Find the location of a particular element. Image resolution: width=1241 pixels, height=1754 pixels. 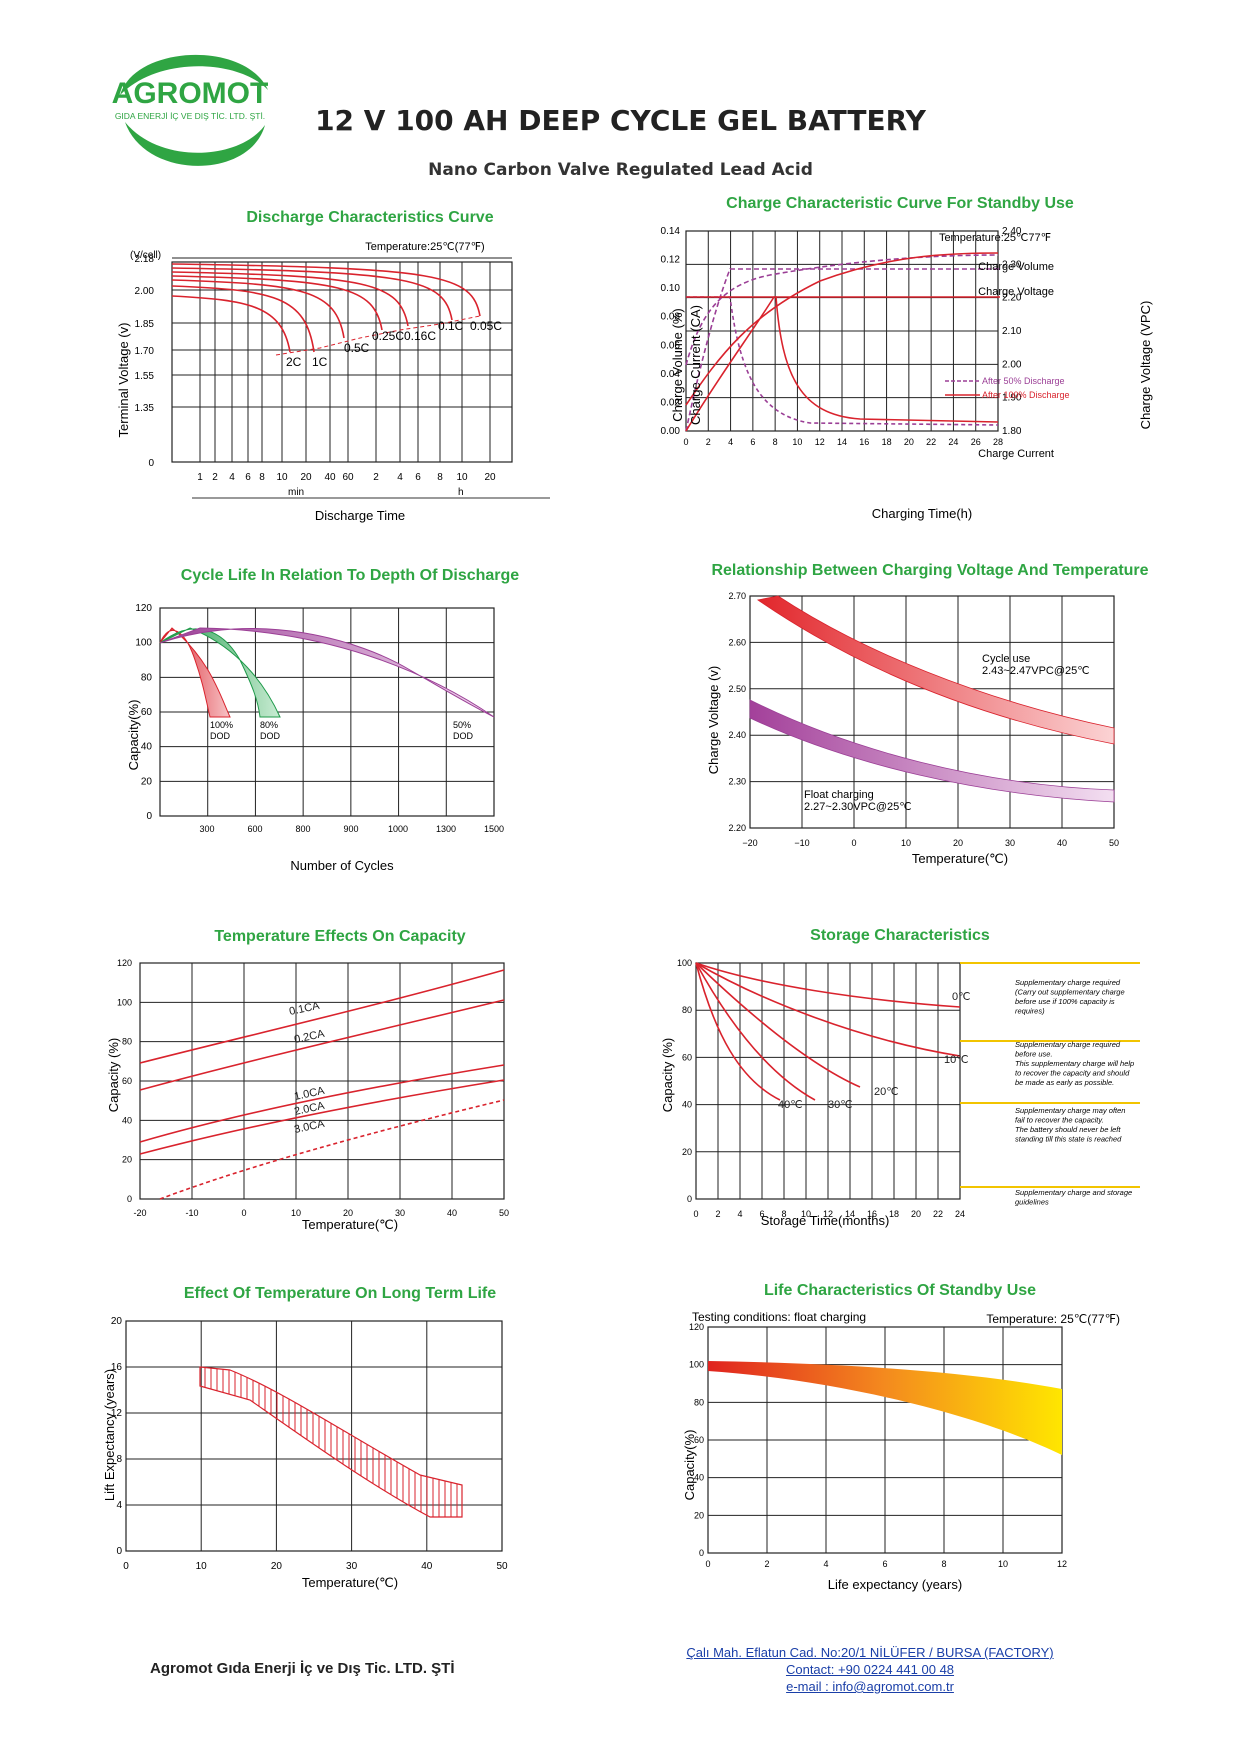

tc-ytick: 40 is located at coordinates (127, 1120).